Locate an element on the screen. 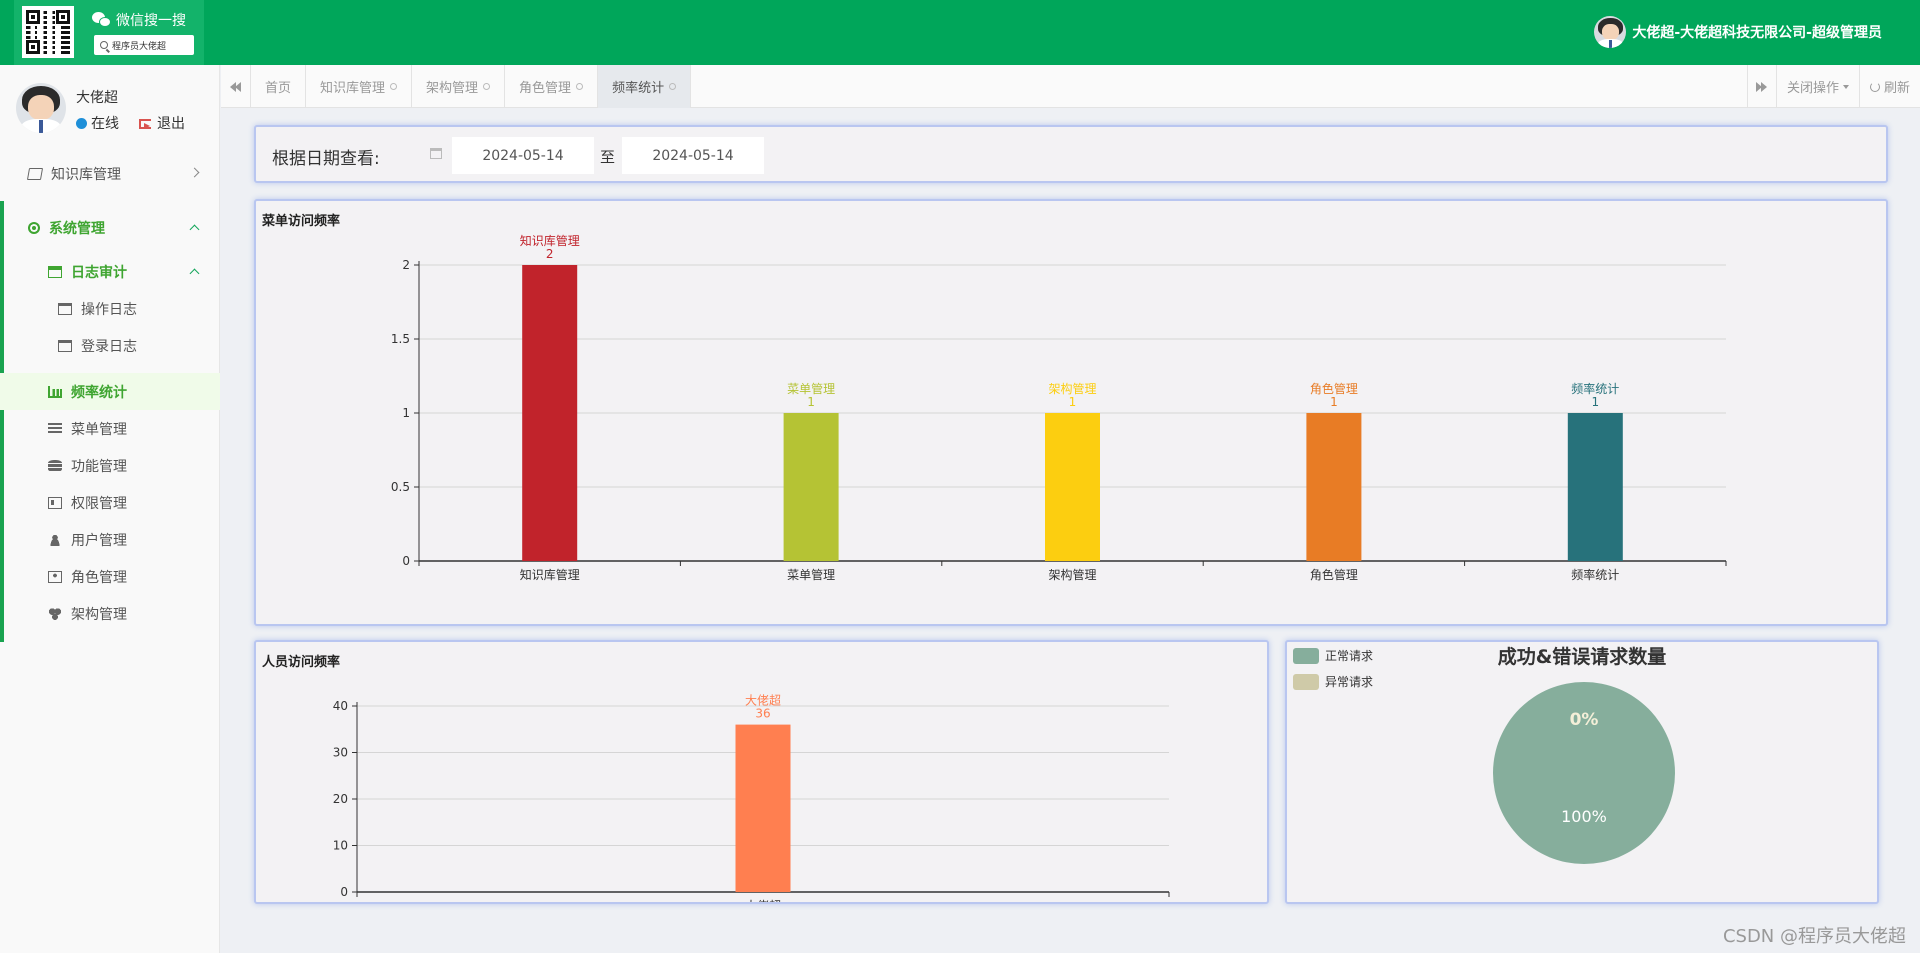 This screenshot has width=1920, height=953. close-operations-dropdown: 关闭操作 is located at coordinates (1817, 86).